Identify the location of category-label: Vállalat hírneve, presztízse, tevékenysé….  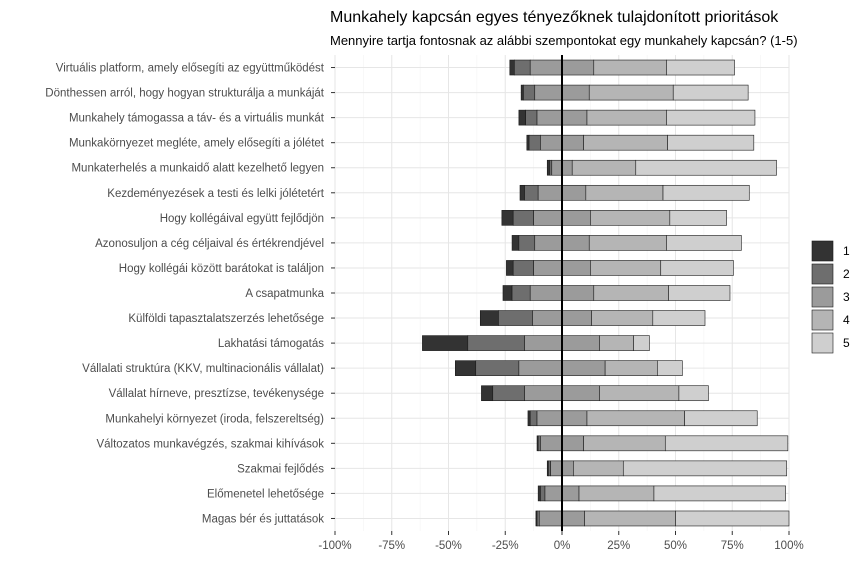
(216, 394).